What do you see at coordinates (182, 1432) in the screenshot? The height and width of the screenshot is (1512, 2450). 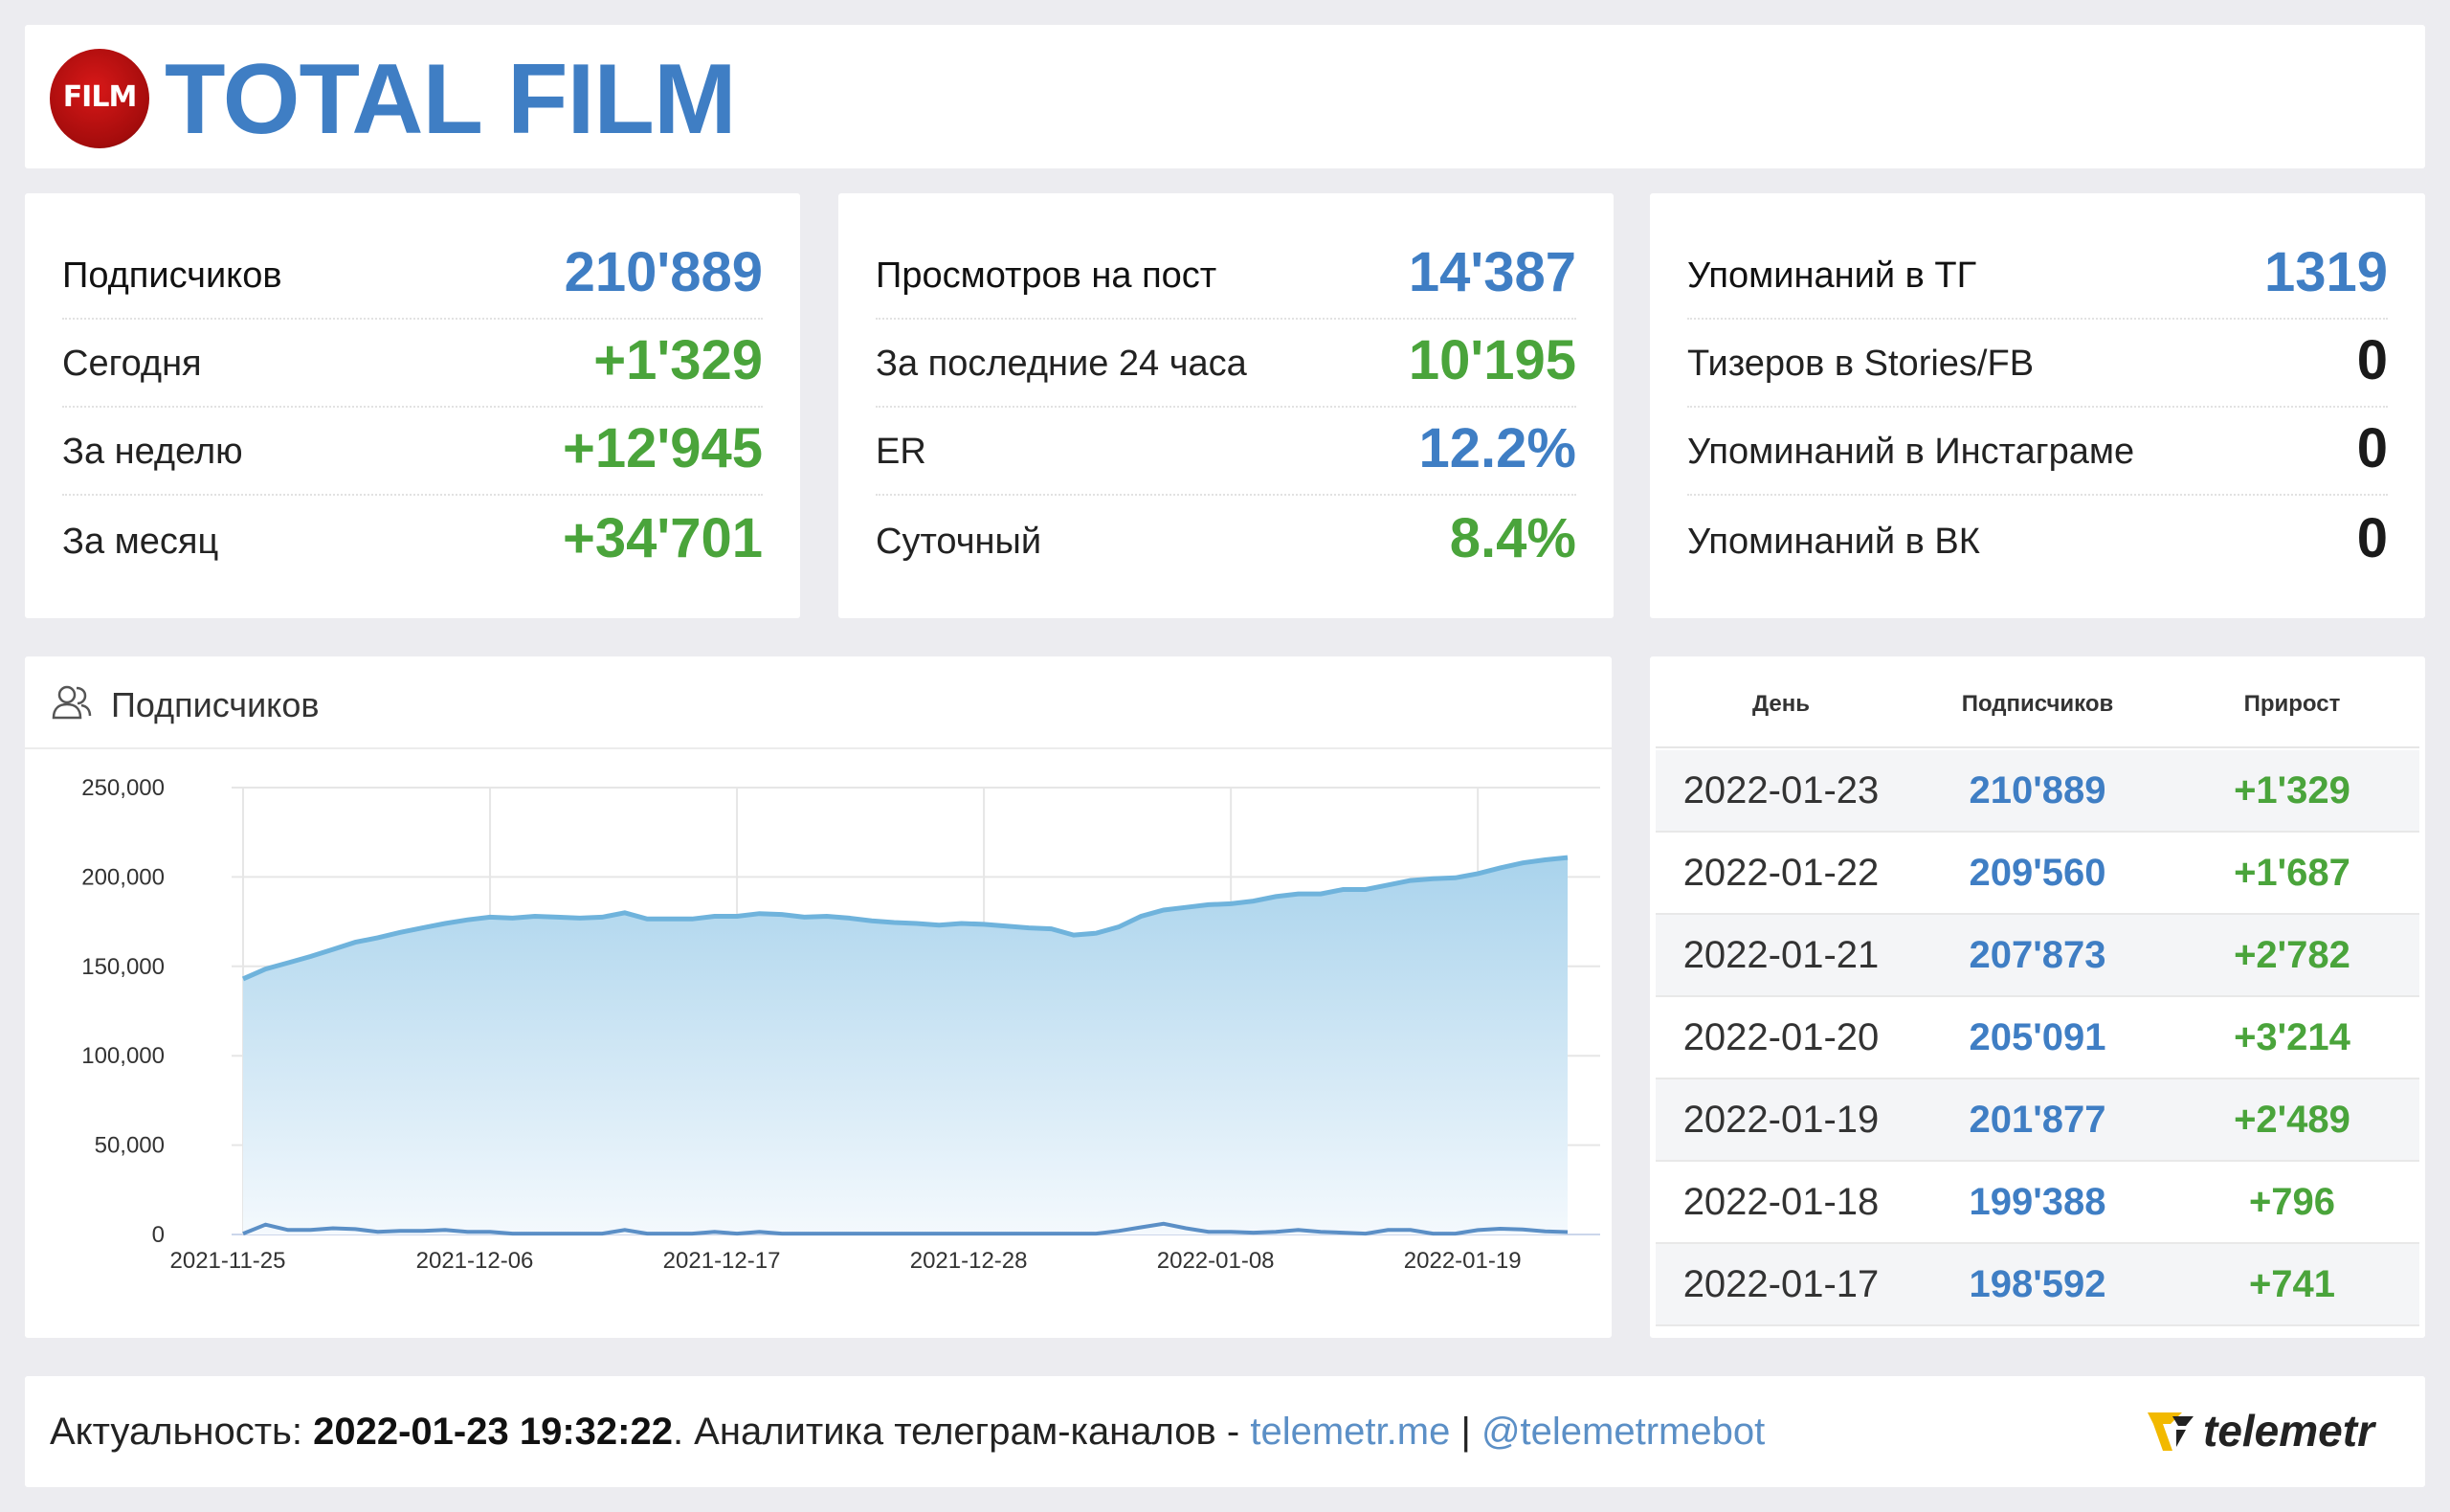 I see `footer-prefix: Актуальность:` at bounding box center [182, 1432].